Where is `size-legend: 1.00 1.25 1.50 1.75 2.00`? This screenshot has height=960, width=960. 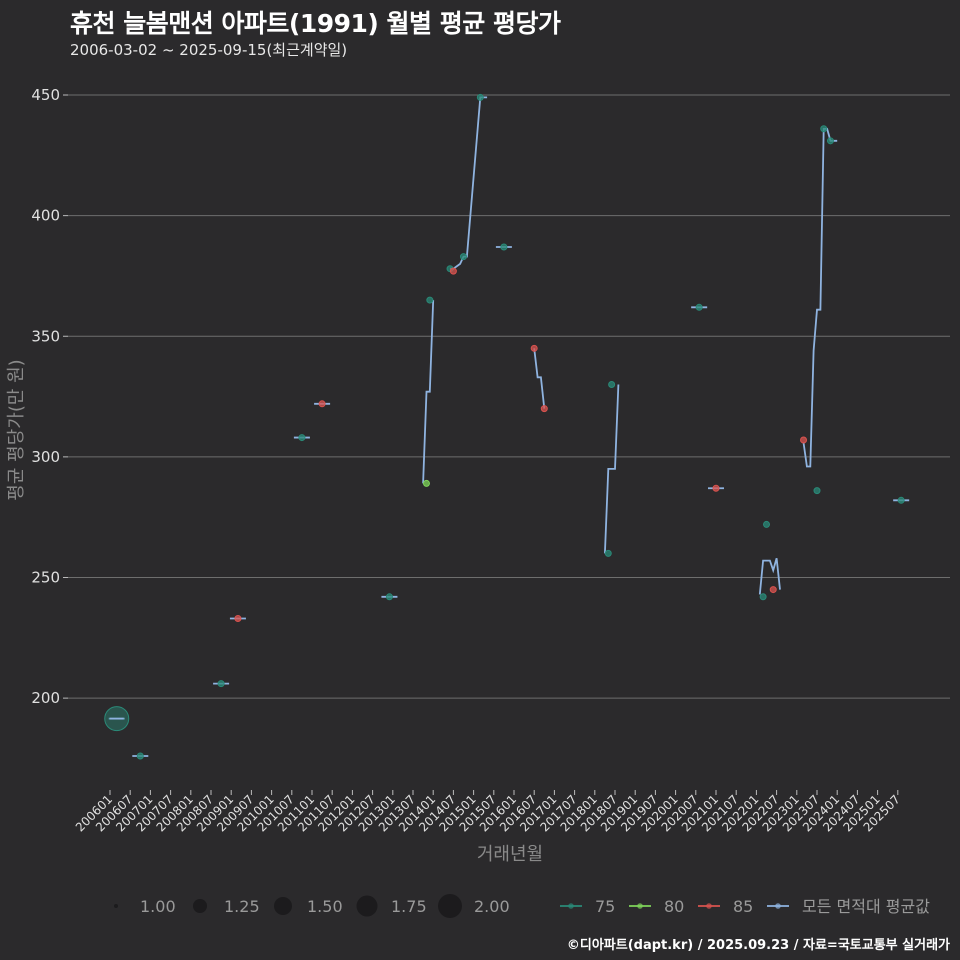
size-legend: 1.00 1.25 1.50 1.75 2.00 is located at coordinates (312, 906).